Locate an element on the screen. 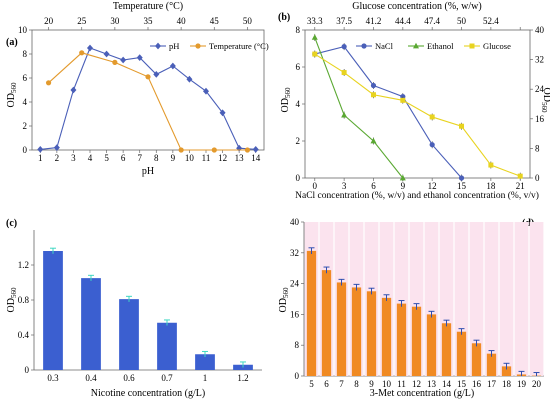  panel-b-top-tick-label: 52.4 is located at coordinates (491, 21).